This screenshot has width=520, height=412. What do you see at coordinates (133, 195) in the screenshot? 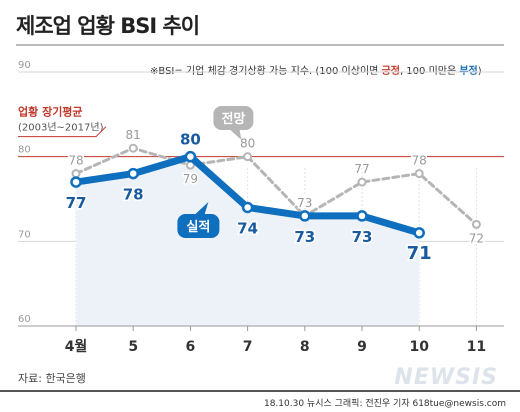
I see `actual-value-label: 78` at bounding box center [133, 195].